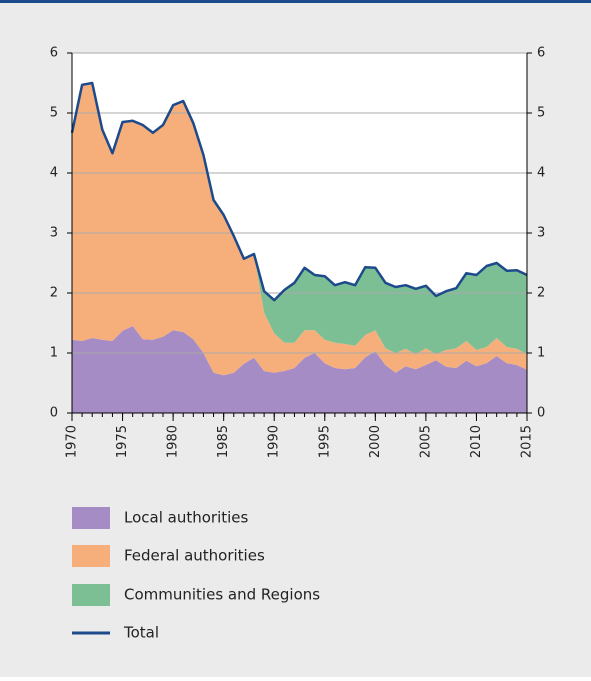 The height and width of the screenshot is (681, 591). What do you see at coordinates (54, 113) in the screenshot?
I see `y-tick-label: 5` at bounding box center [54, 113].